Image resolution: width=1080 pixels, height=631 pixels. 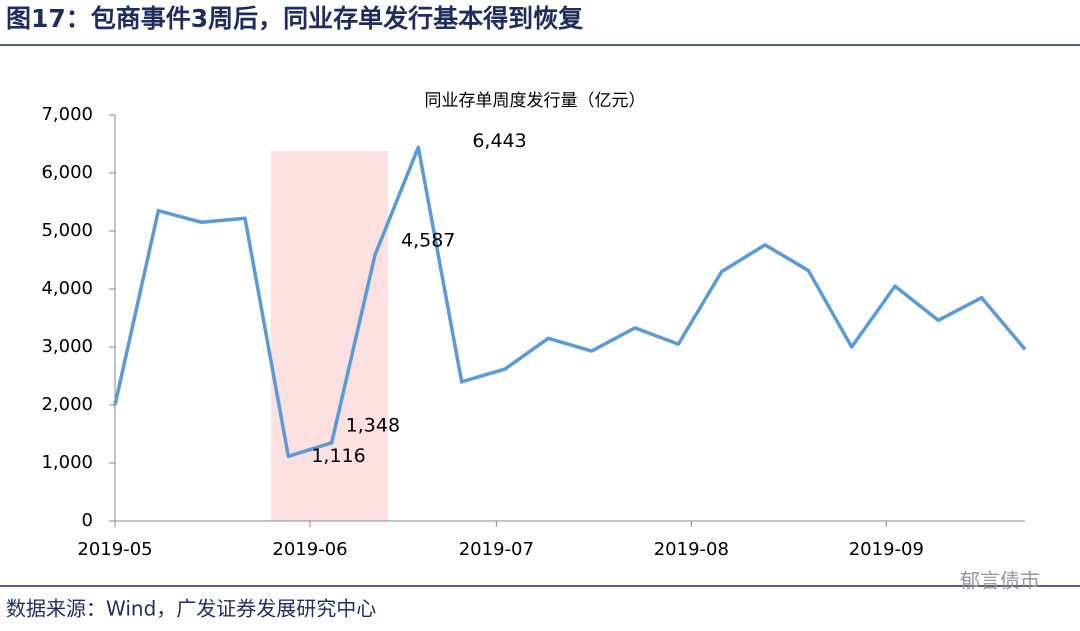 I want to click on y-tick-label: 0, so click(x=87, y=520).